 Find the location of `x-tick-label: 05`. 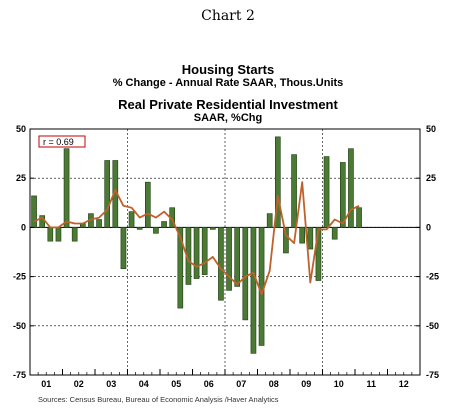

x-tick-label: 05 is located at coordinates (176, 384).